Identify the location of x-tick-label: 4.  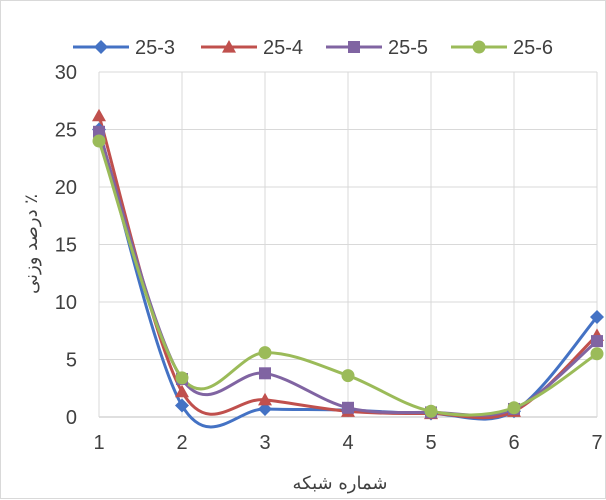
(347, 443).